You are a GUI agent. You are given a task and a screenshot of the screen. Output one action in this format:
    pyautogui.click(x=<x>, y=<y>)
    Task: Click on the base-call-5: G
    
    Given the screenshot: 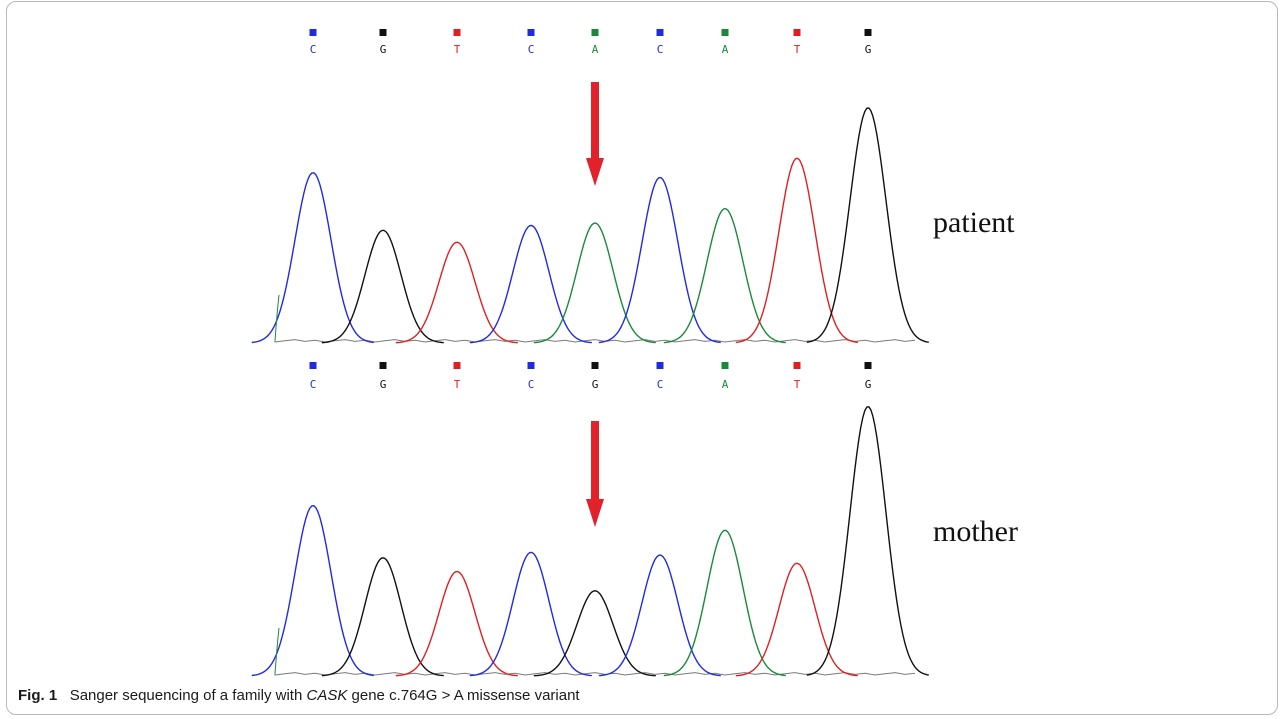 What is the action you would take?
    pyautogui.click(x=595, y=384)
    